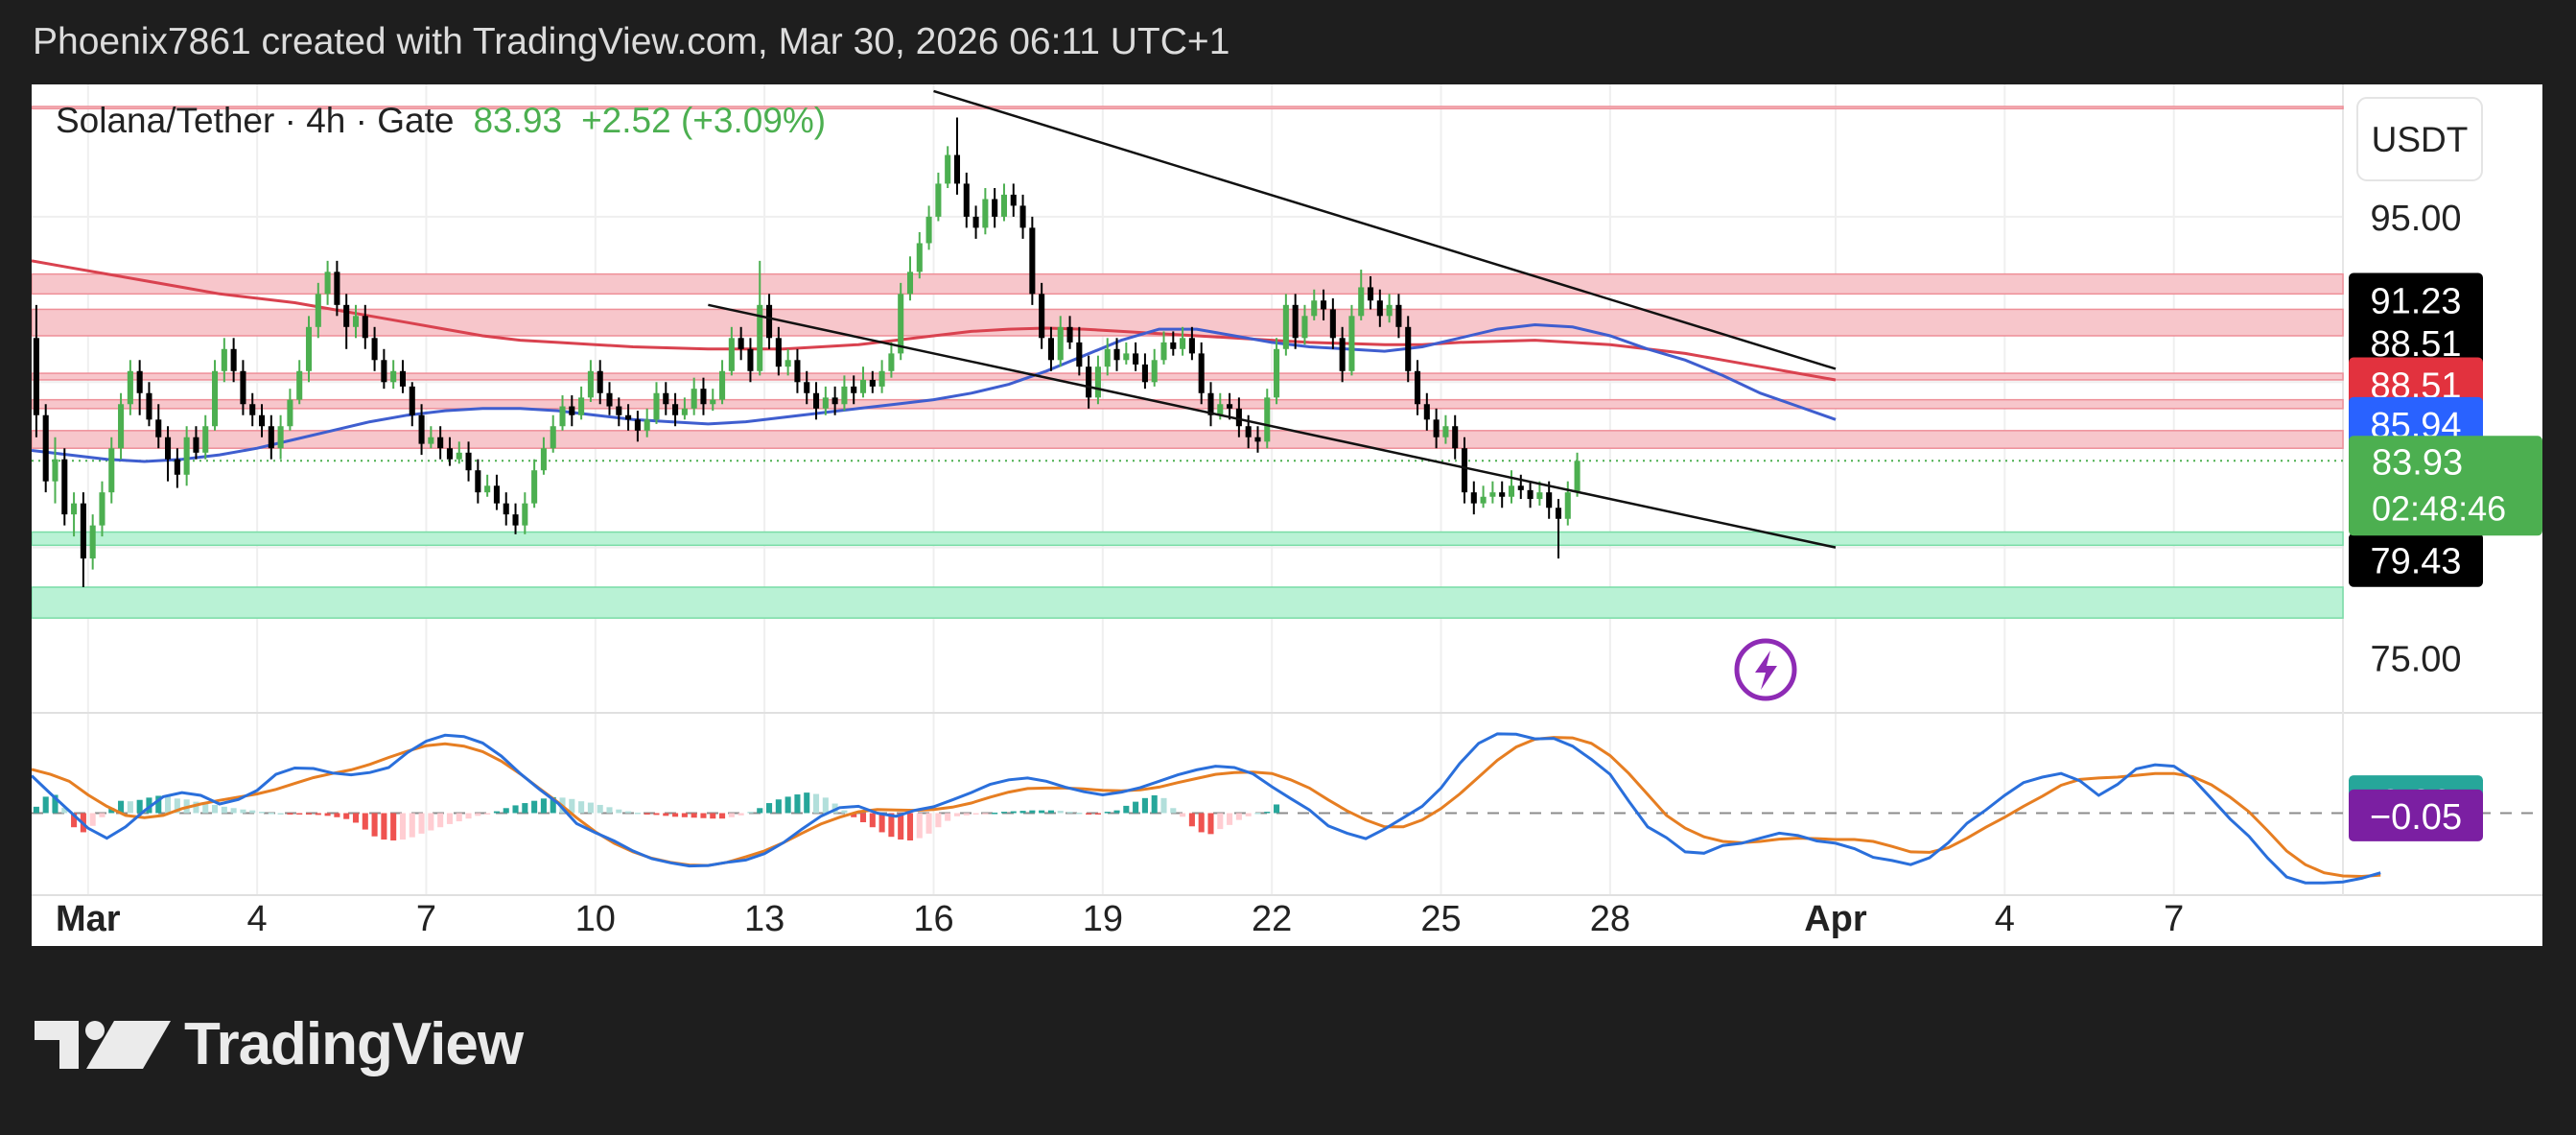  Describe the element at coordinates (426, 919) in the screenshot. I see `time-tick-label: 7` at that location.